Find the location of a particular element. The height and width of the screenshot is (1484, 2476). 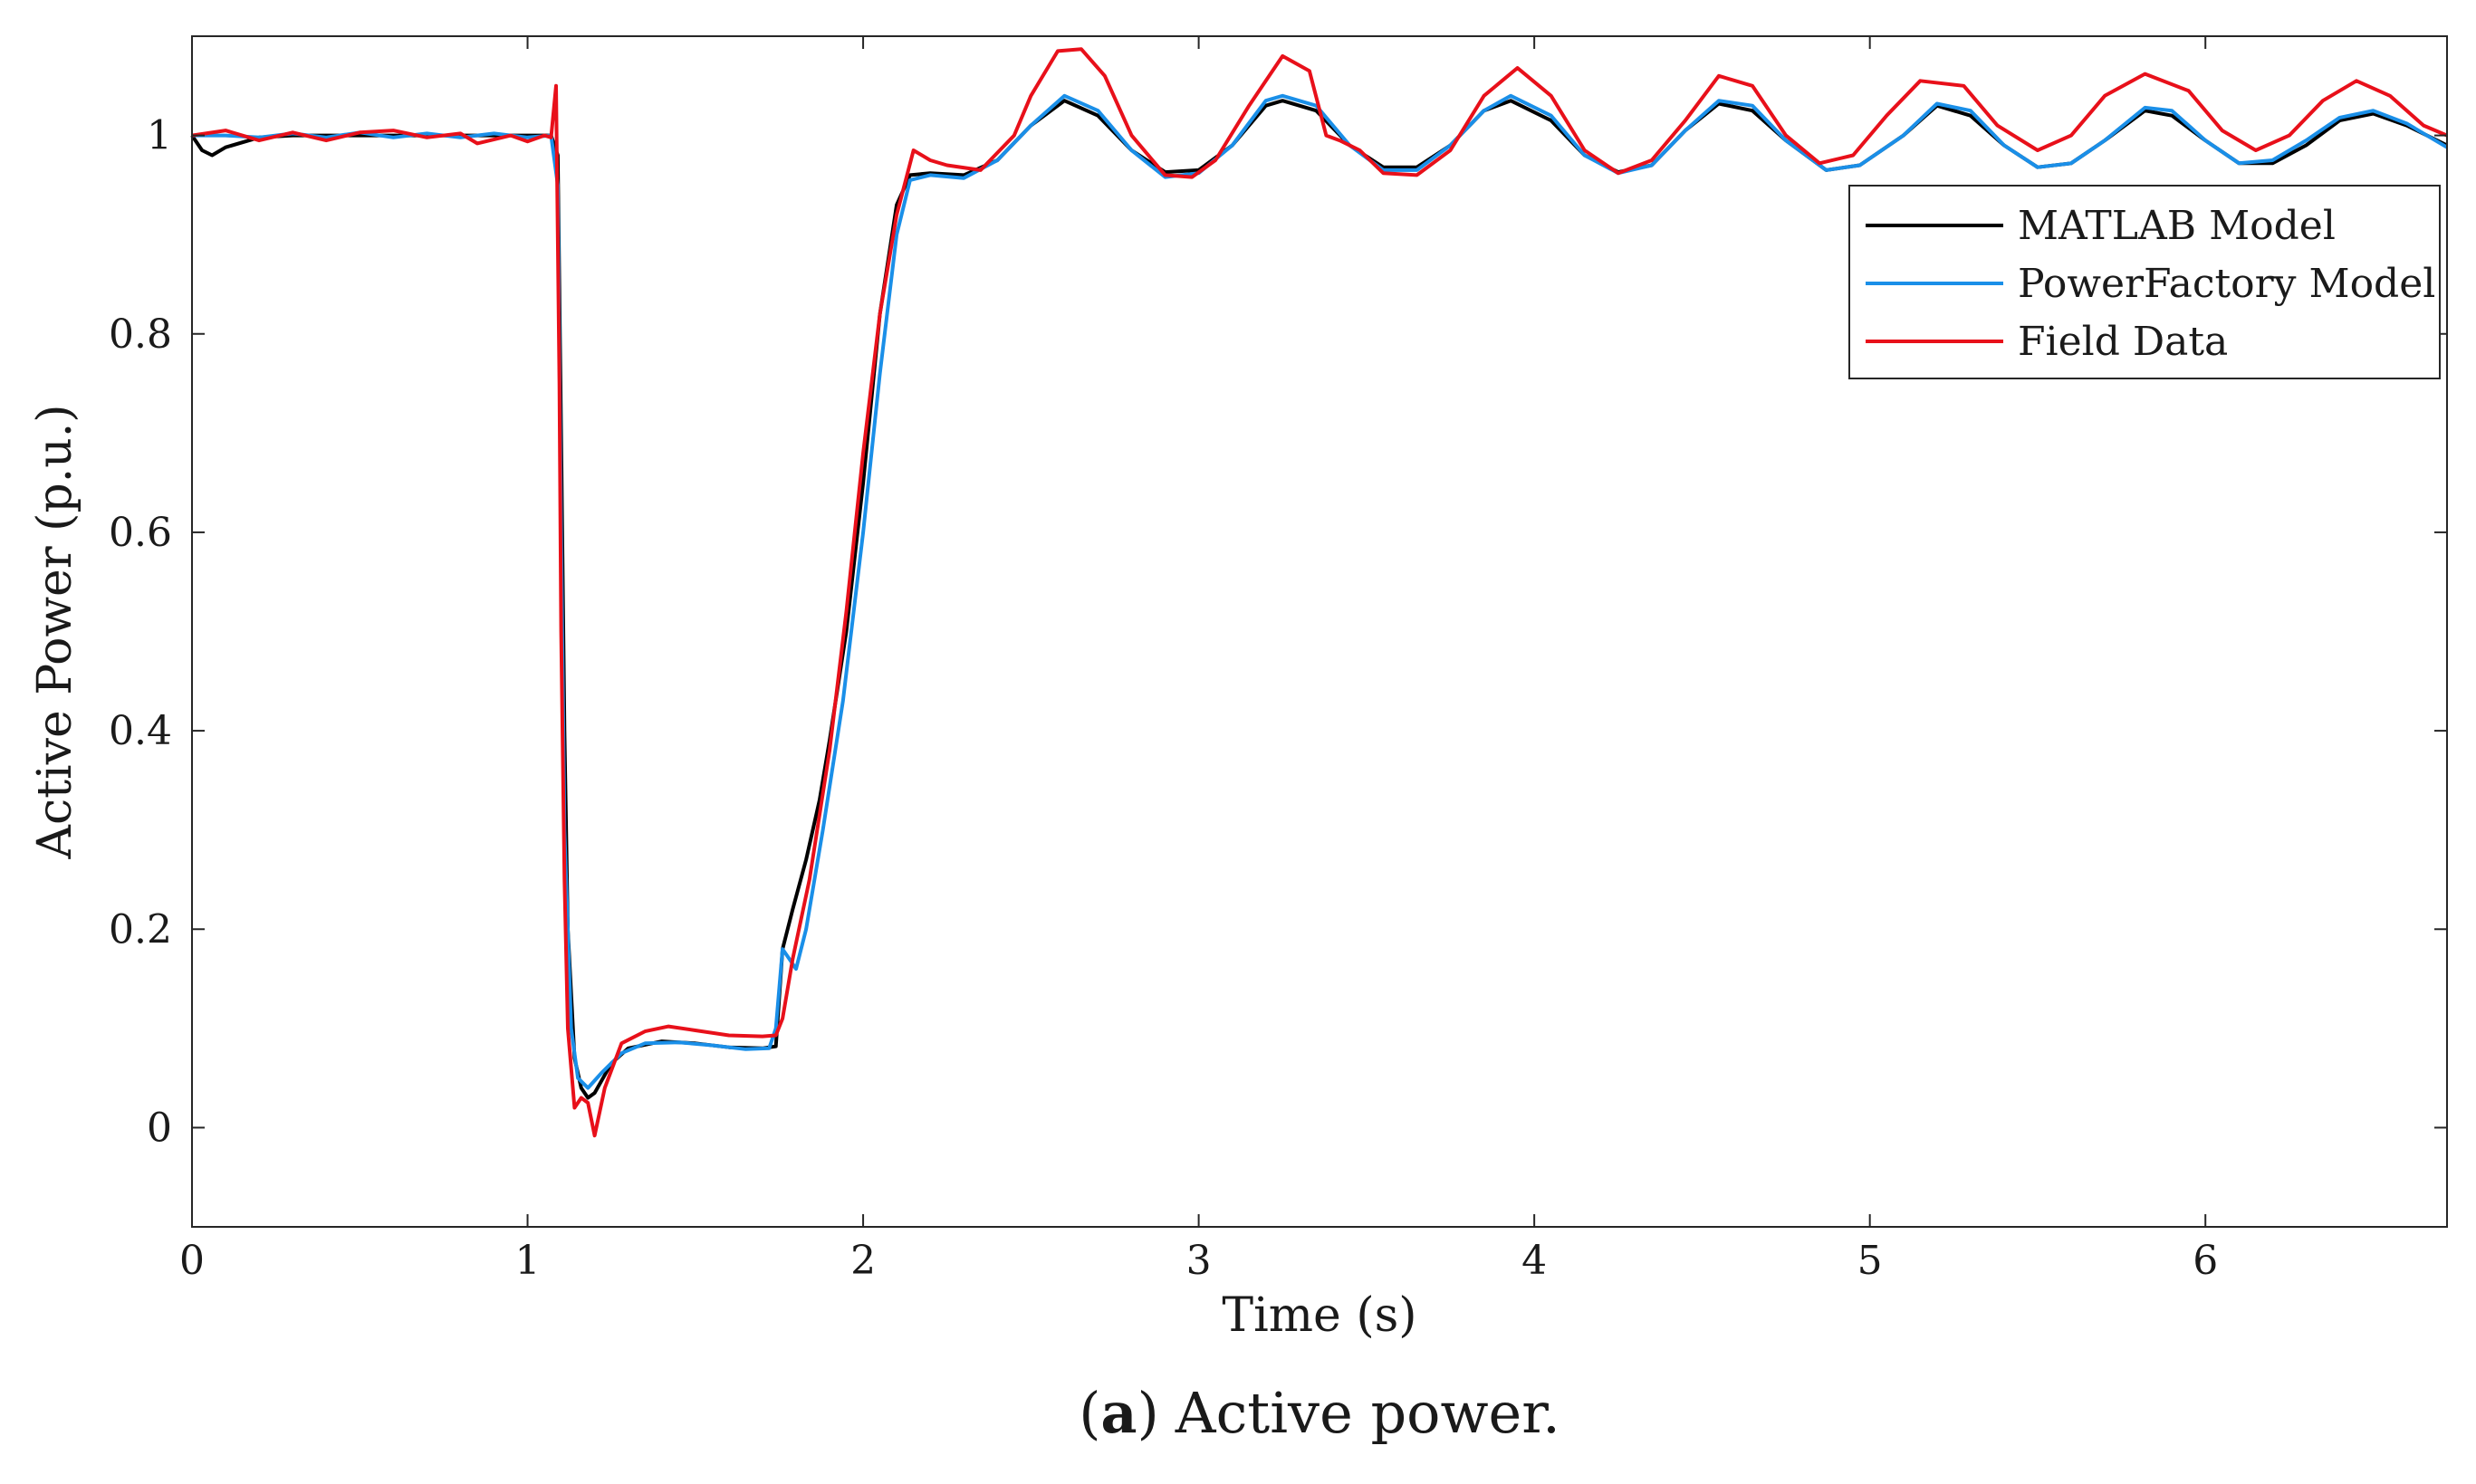

y-tick-label: 0.6 is located at coordinates (140, 533).